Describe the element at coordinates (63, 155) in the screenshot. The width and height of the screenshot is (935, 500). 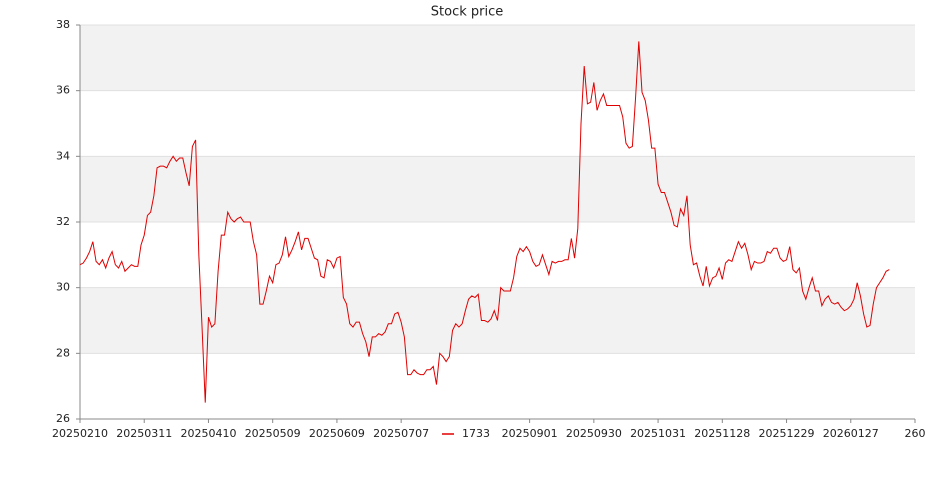
I see `y-tick-label: 34` at that location.